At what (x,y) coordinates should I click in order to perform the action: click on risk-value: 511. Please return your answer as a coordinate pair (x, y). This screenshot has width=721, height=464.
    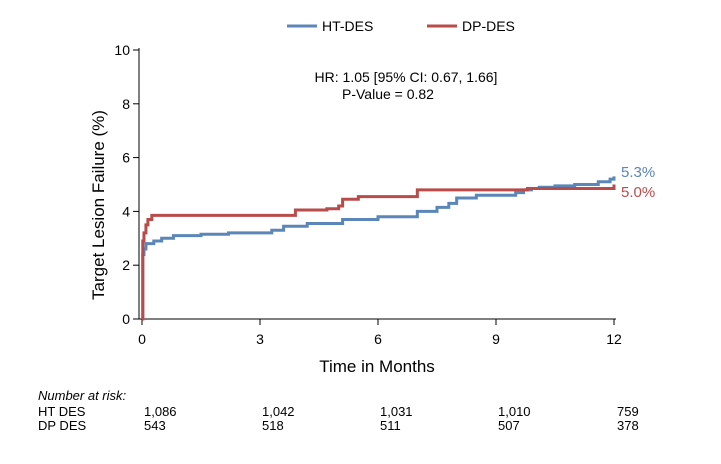
    Looking at the image, I should click on (390, 425).